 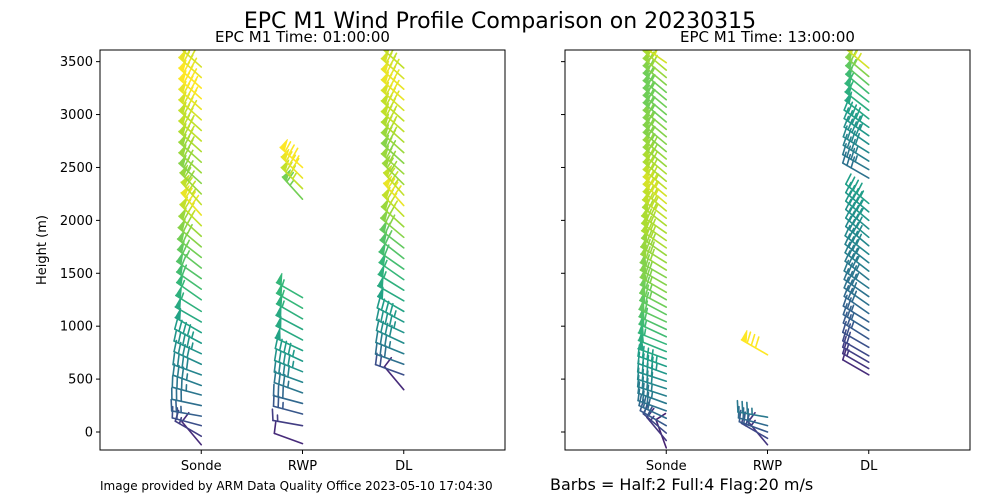 I want to click on panel-right-title: EPC M1 Time: 13:00:00, so click(x=767, y=37).